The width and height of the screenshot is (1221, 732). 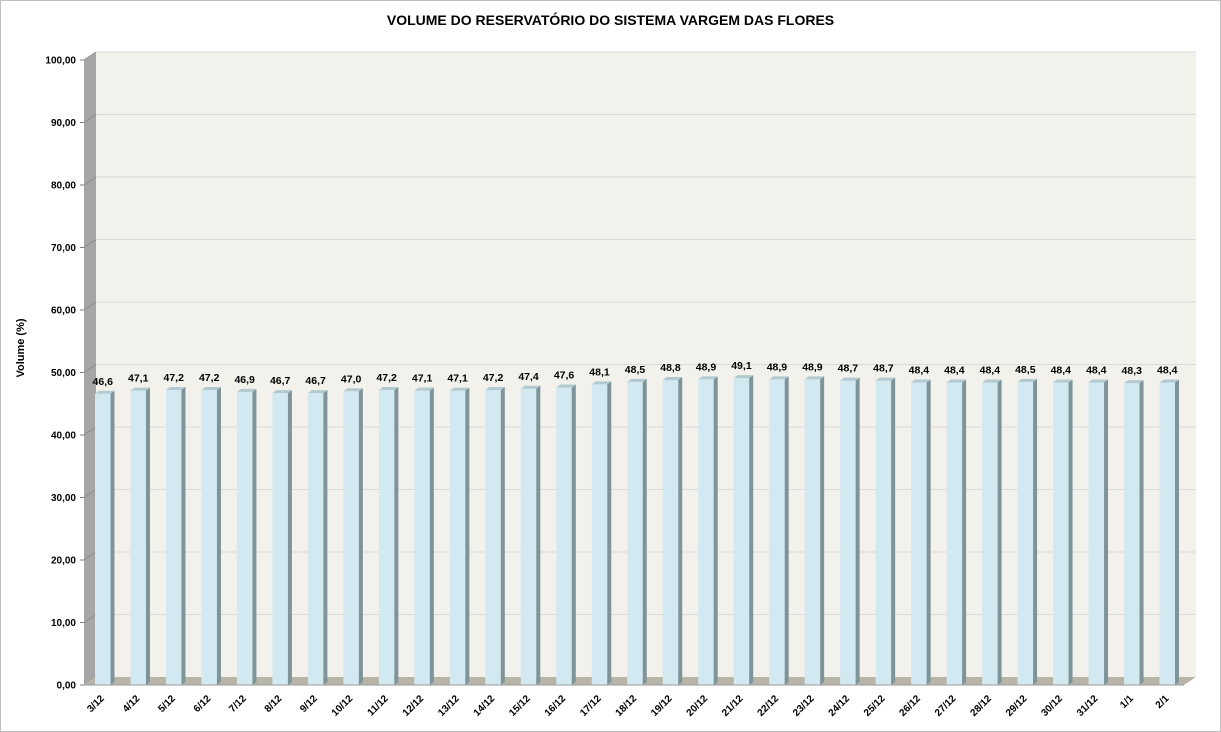 What do you see at coordinates (875, 706) in the screenshot?
I see `x-tick-label: 25/12` at bounding box center [875, 706].